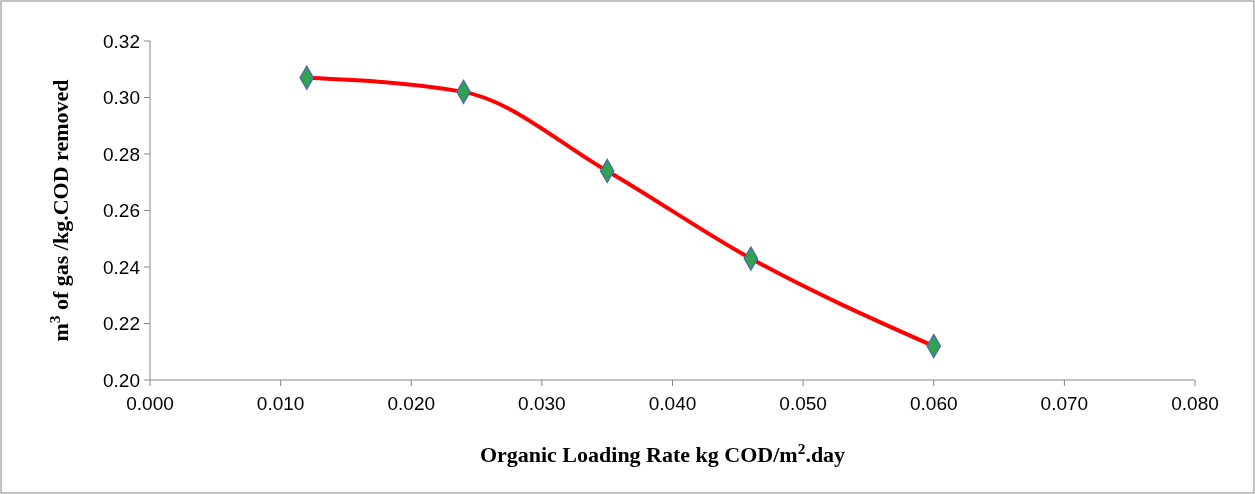  I want to click on x-tick-label: 0.040, so click(672, 403).